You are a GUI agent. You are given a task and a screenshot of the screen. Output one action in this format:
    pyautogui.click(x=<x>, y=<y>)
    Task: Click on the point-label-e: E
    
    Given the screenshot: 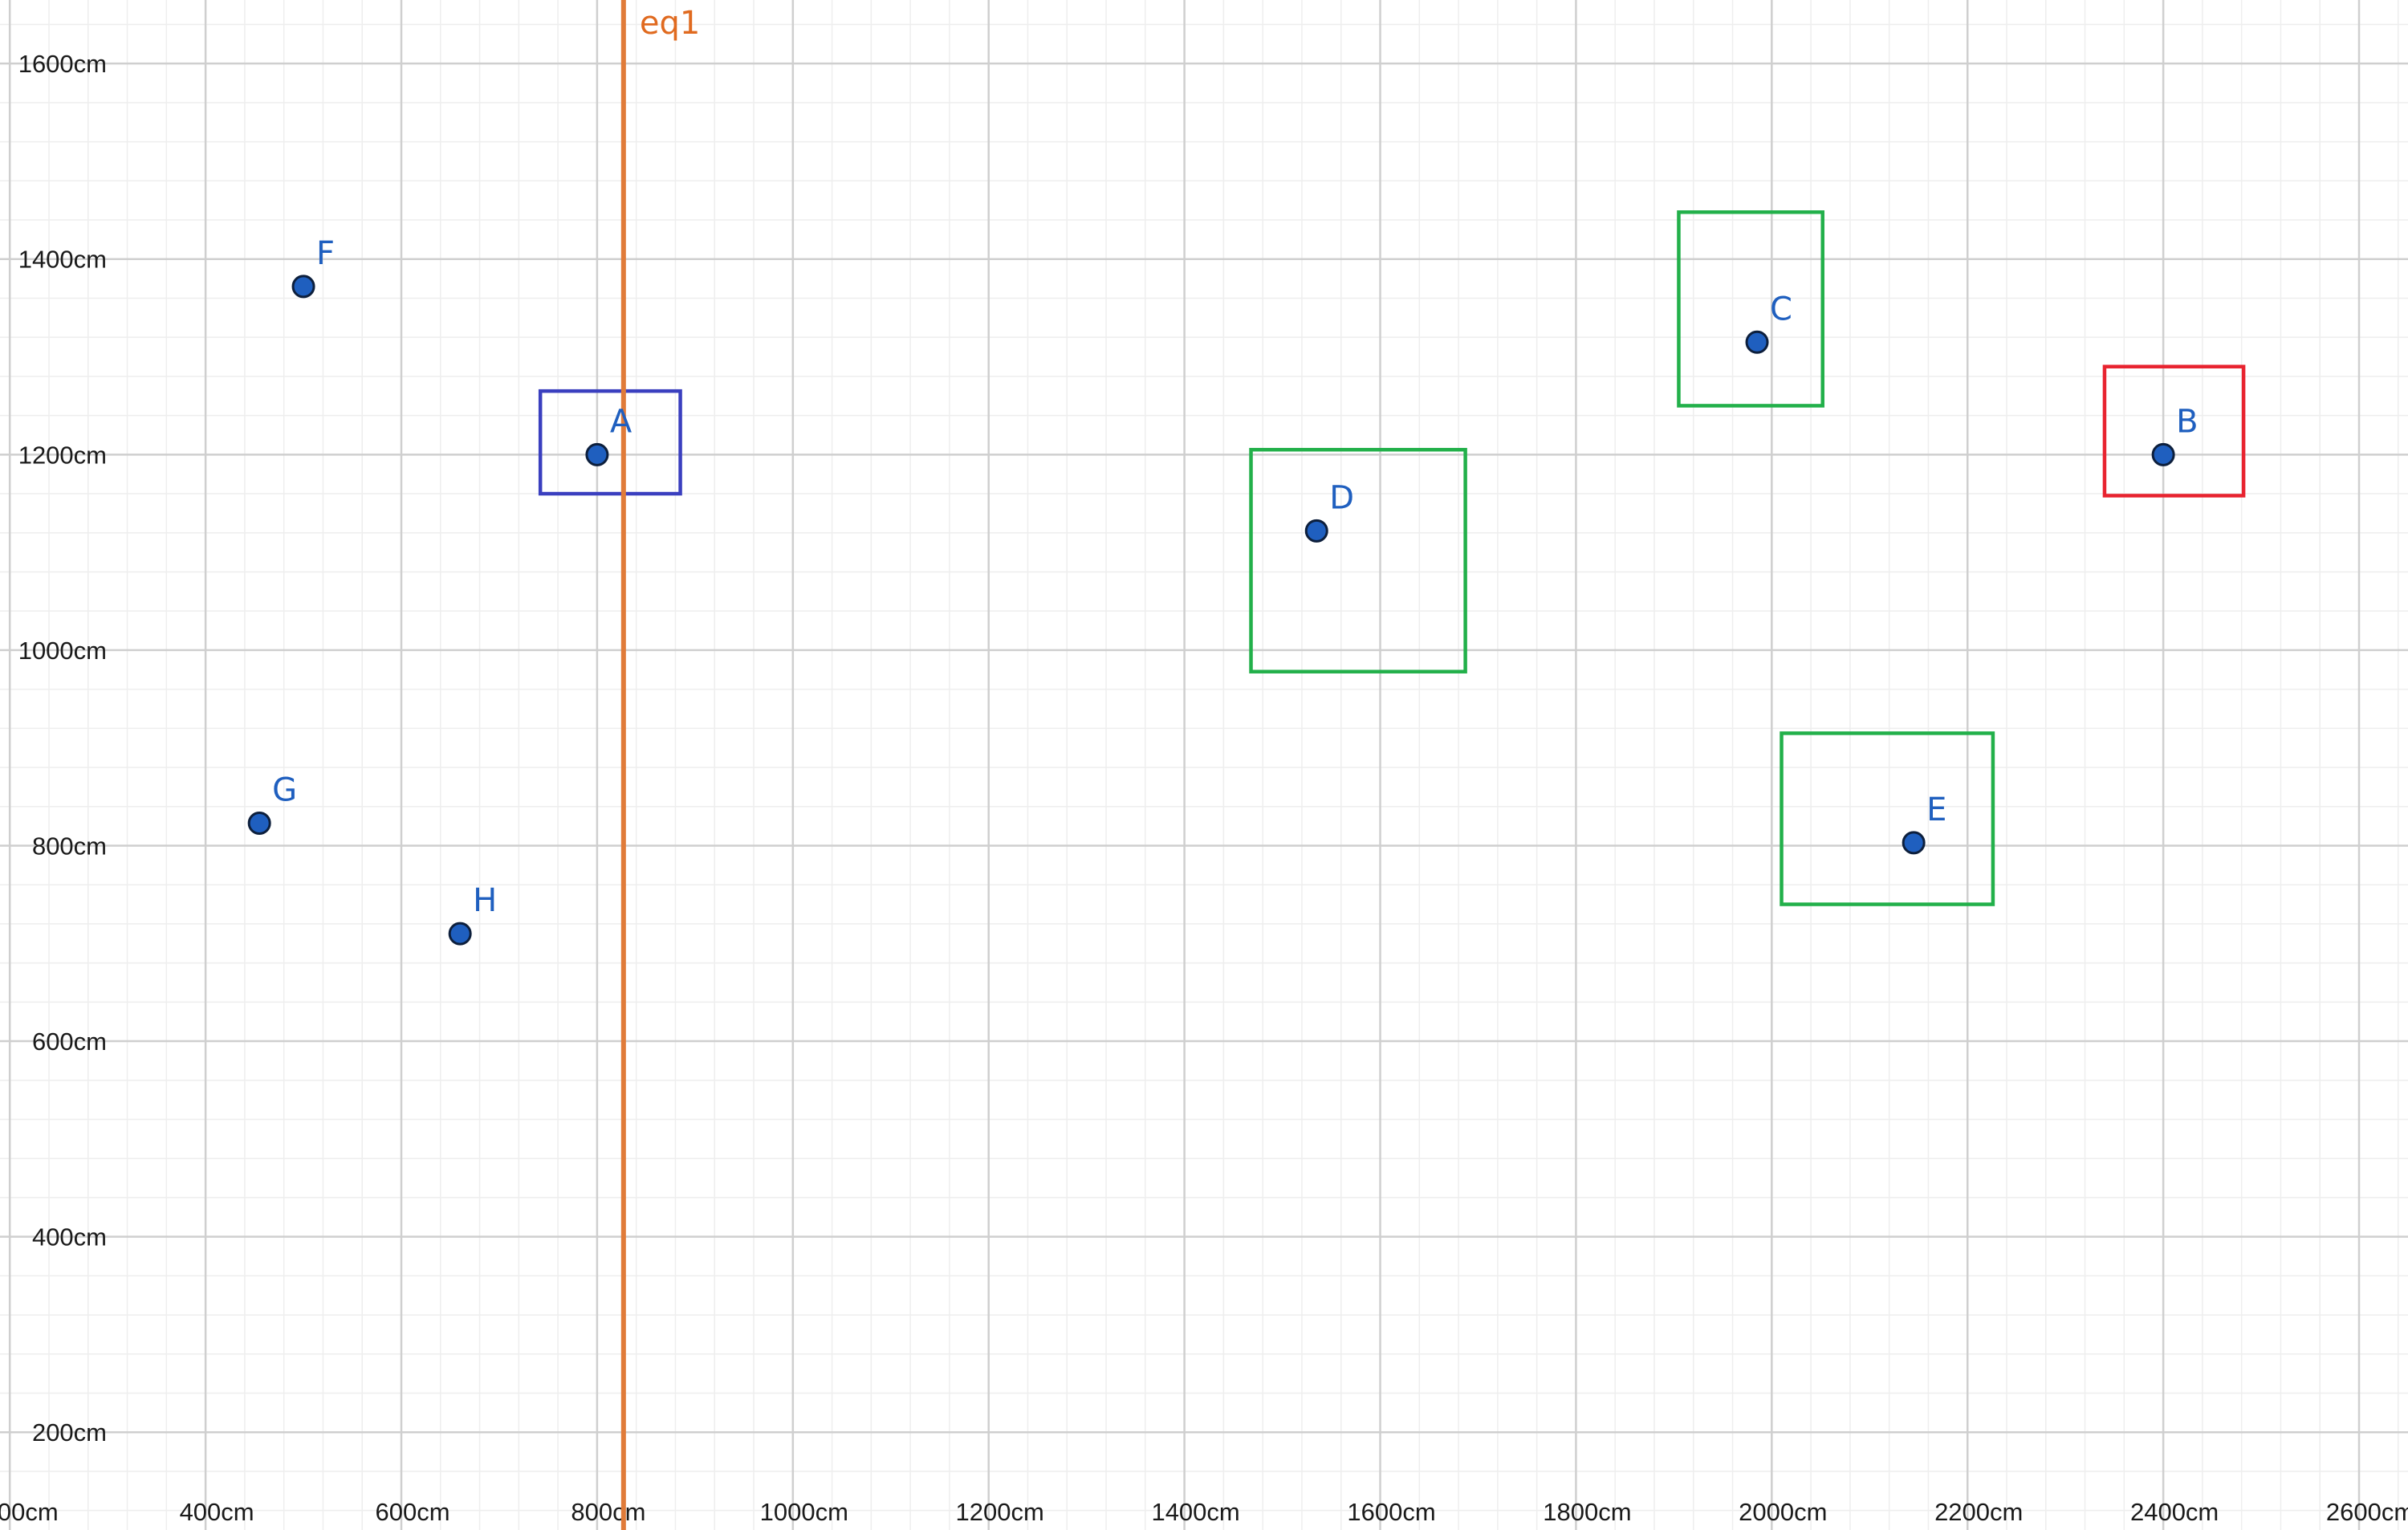 What is the action you would take?
    pyautogui.click(x=1936, y=809)
    